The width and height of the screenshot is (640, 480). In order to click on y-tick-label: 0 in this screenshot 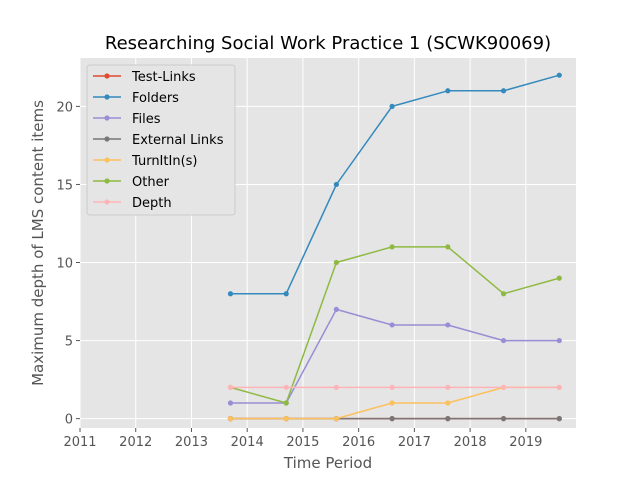, I will do `click(69, 420)`.